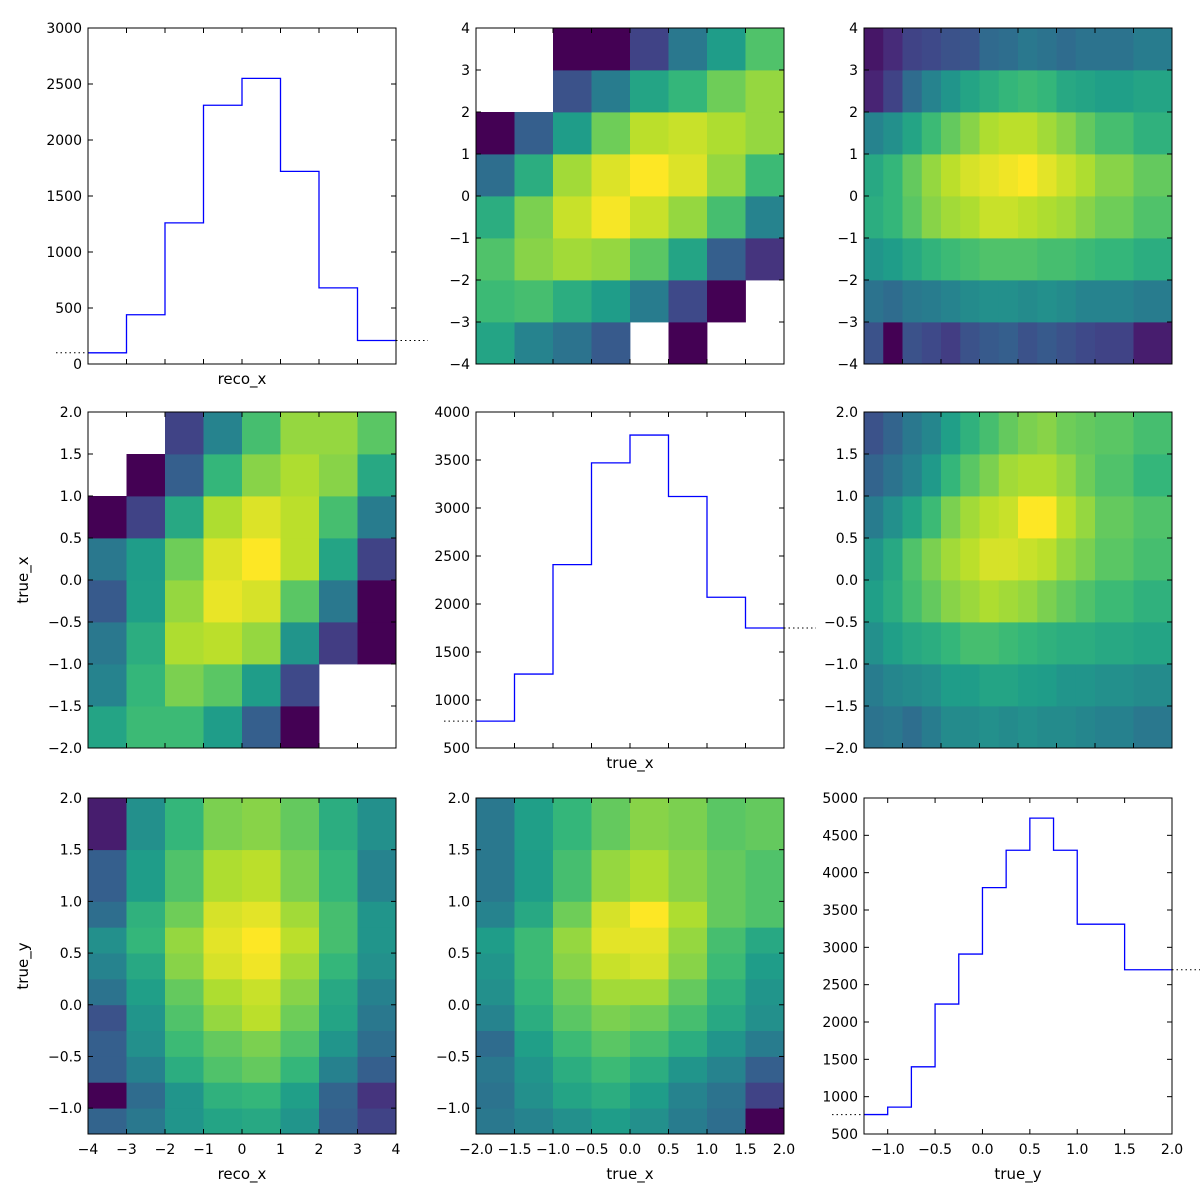 This screenshot has height=1200, width=1200. What do you see at coordinates (452, 701) in the screenshot?
I see `y-tick-label: 1000` at bounding box center [452, 701].